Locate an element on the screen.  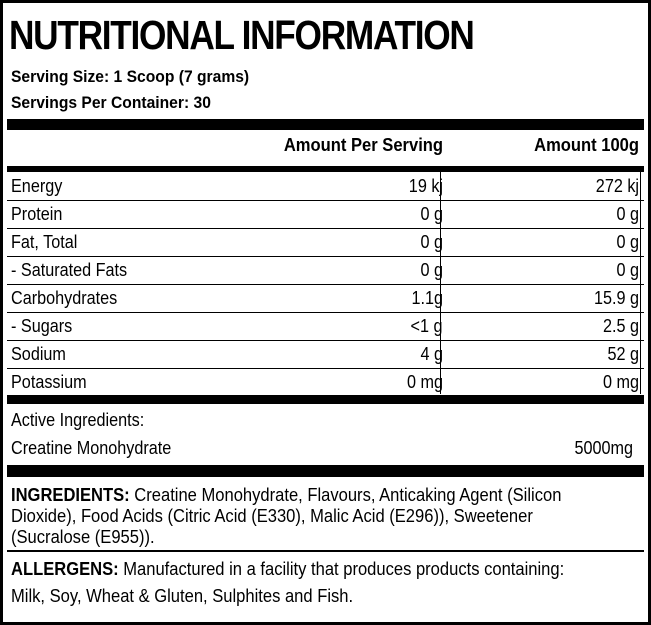
nutrient-name: Carbohydrates is located at coordinates (64, 298).